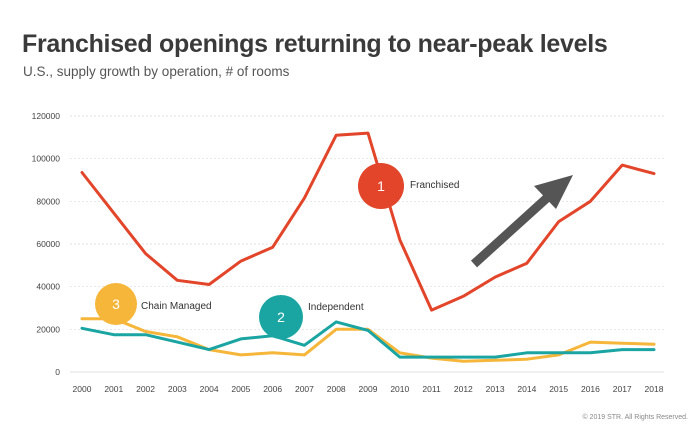 The image size is (700, 438). Describe the element at coordinates (46, 159) in the screenshot. I see `y-tick-label: 100000` at that location.